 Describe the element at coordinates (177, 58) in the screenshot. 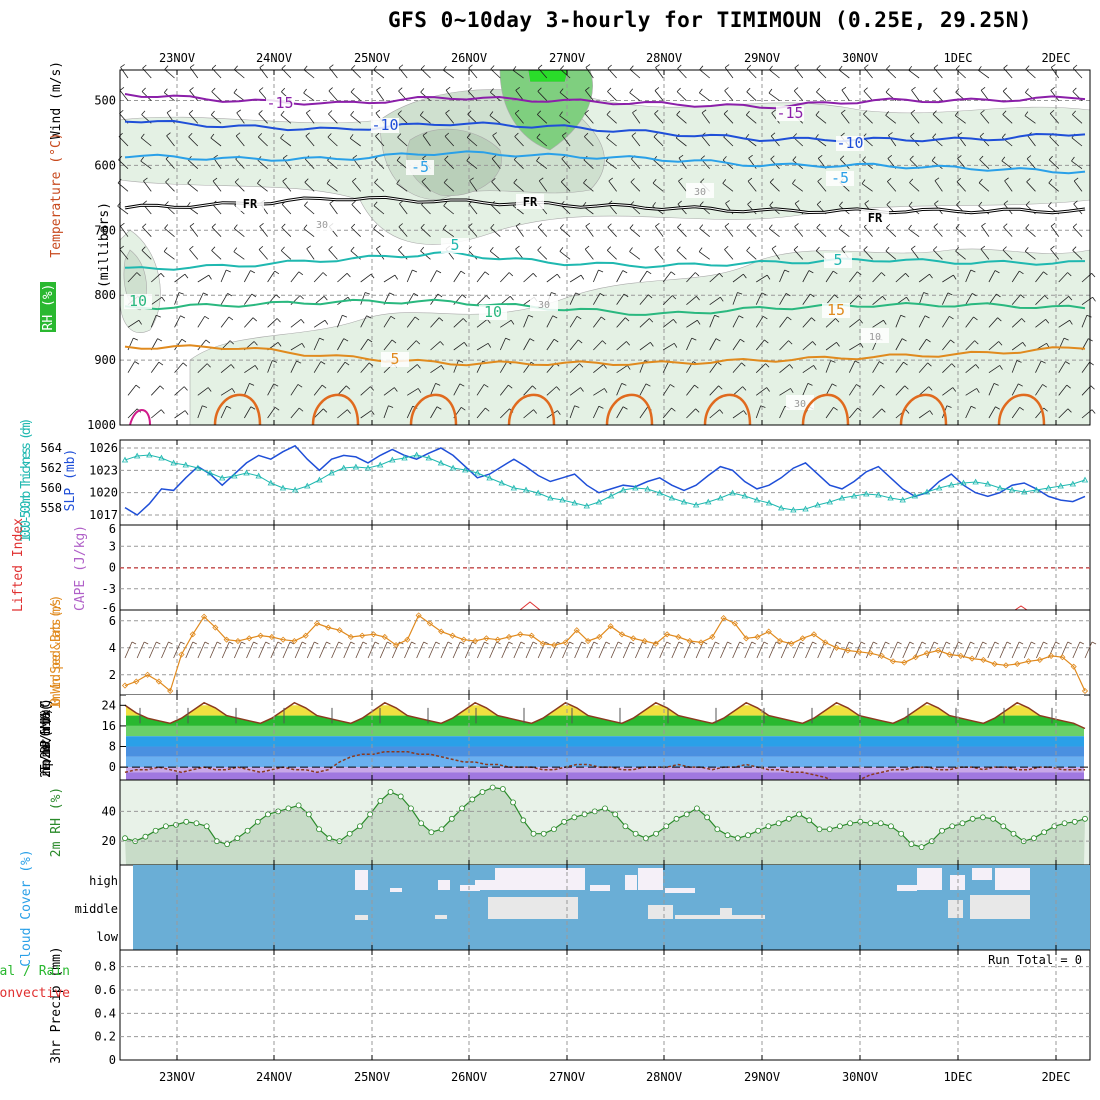

I see `date-label-top: 23NOV` at that location.